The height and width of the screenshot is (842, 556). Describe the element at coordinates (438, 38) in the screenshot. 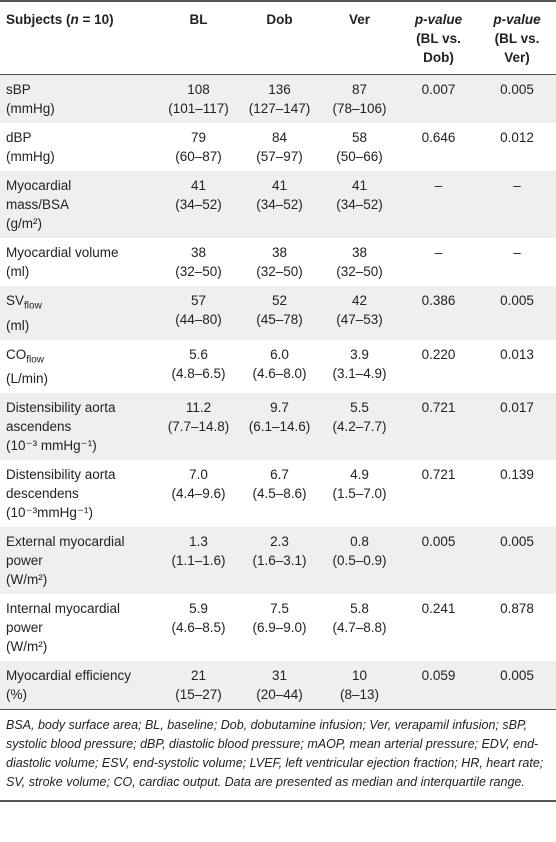

I see `header-p-dob-line2: (BL vs.` at that location.